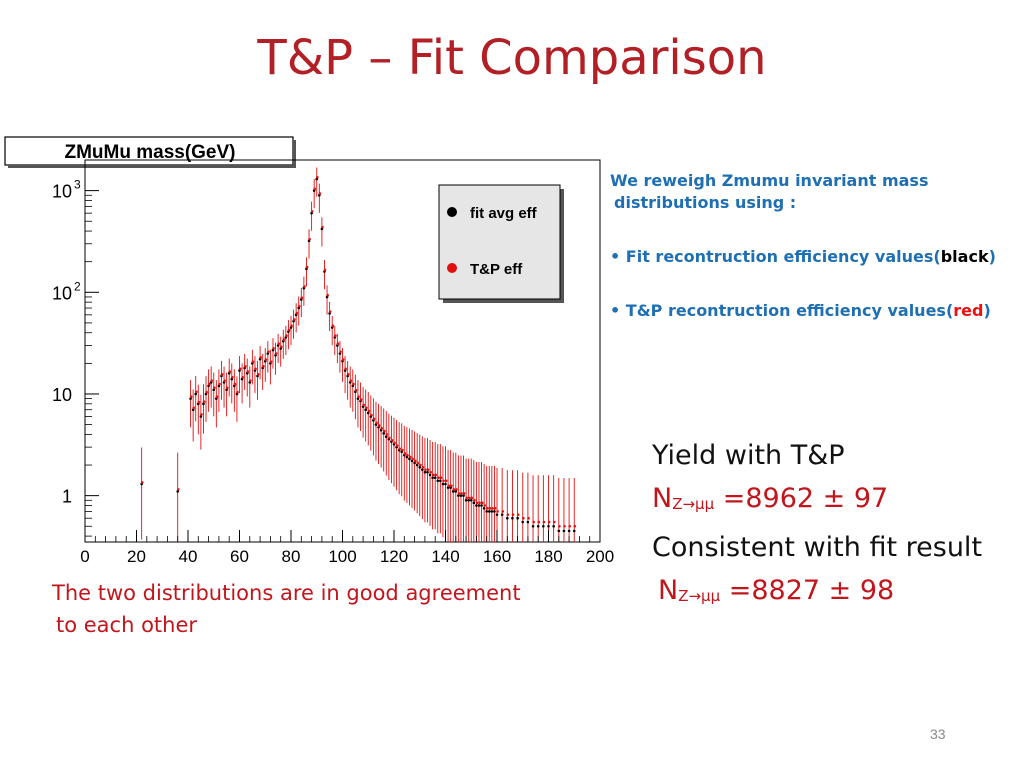 This screenshot has height=768, width=1024. I want to click on yield-heading: Yield with T&P, so click(748, 455).